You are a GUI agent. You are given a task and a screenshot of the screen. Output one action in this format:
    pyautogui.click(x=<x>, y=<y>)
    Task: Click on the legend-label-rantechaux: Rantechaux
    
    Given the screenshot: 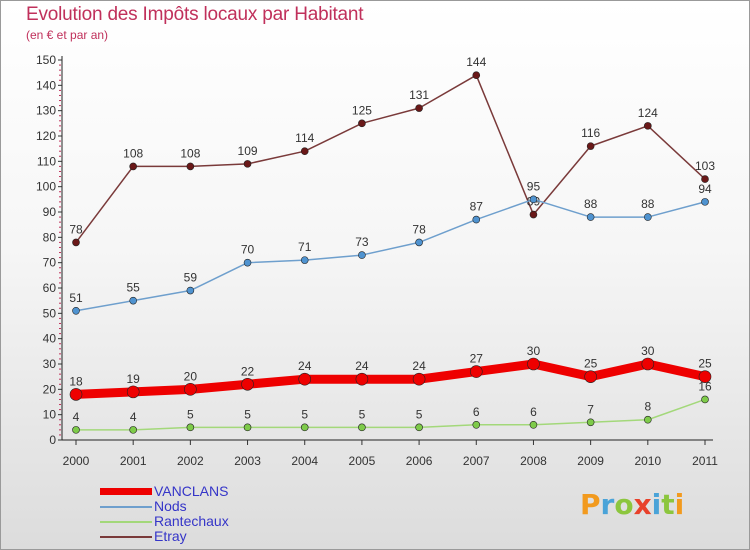 What is the action you would take?
    pyautogui.click(x=191, y=521)
    